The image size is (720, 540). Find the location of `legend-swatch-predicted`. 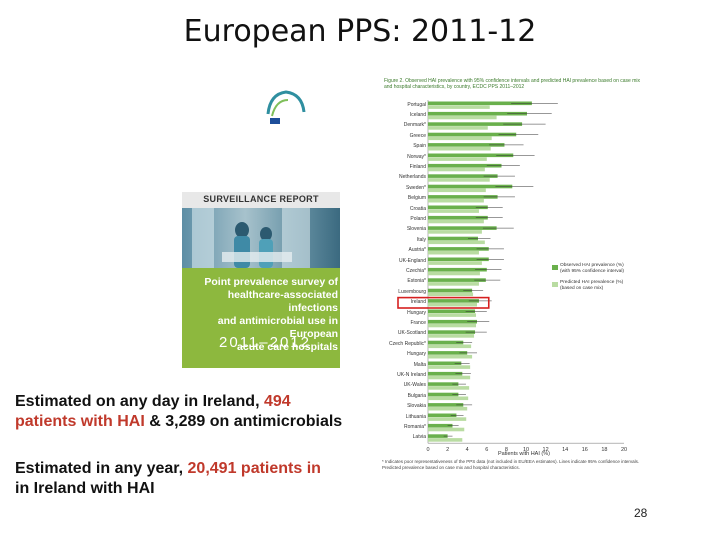

legend-swatch-predicted is located at coordinates (555, 284).